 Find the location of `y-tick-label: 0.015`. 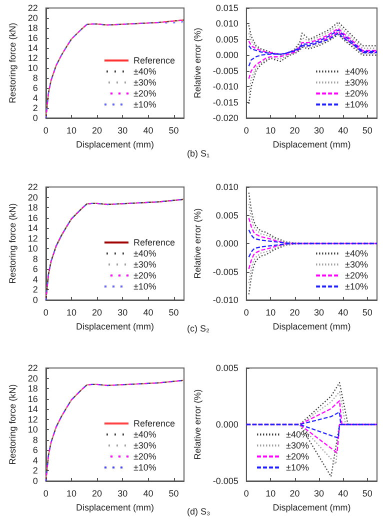

y-tick-label: 0.015 is located at coordinates (227, 8).